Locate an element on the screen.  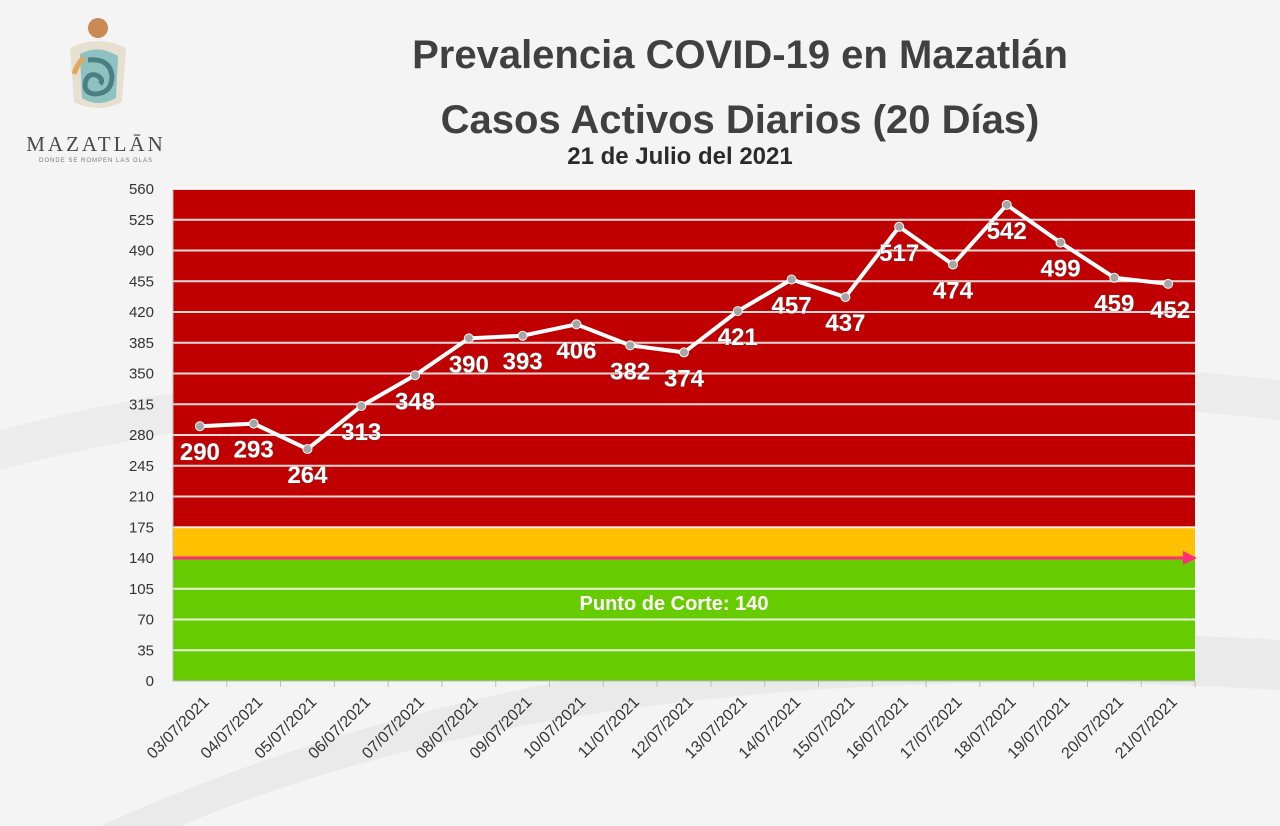
y-tick-label: 525 is located at coordinates (141, 220).